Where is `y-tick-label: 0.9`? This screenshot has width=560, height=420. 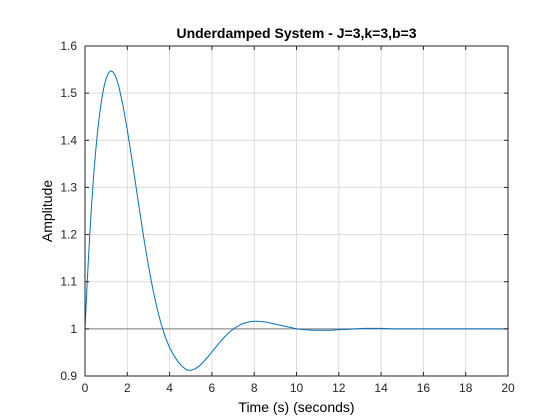
y-tick-label: 0.9 is located at coordinates (68, 376).